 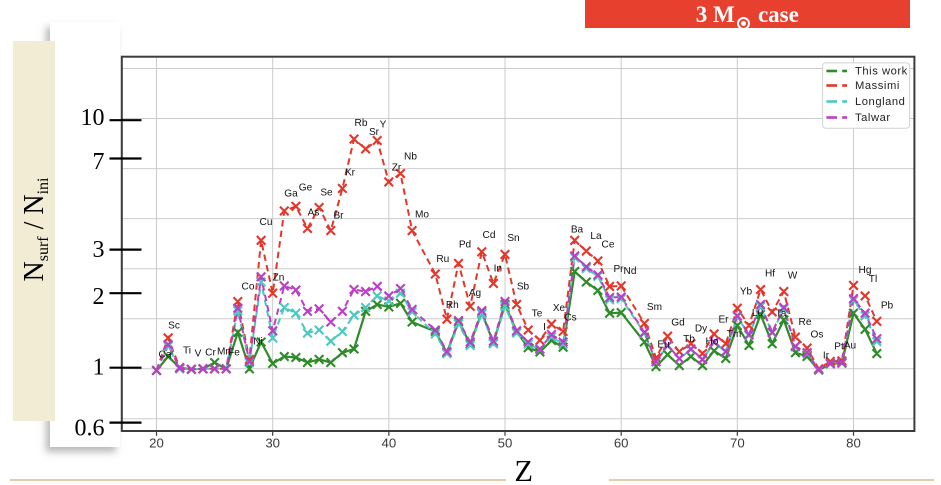 I want to click on svg-text: Nb, so click(x=410, y=157).